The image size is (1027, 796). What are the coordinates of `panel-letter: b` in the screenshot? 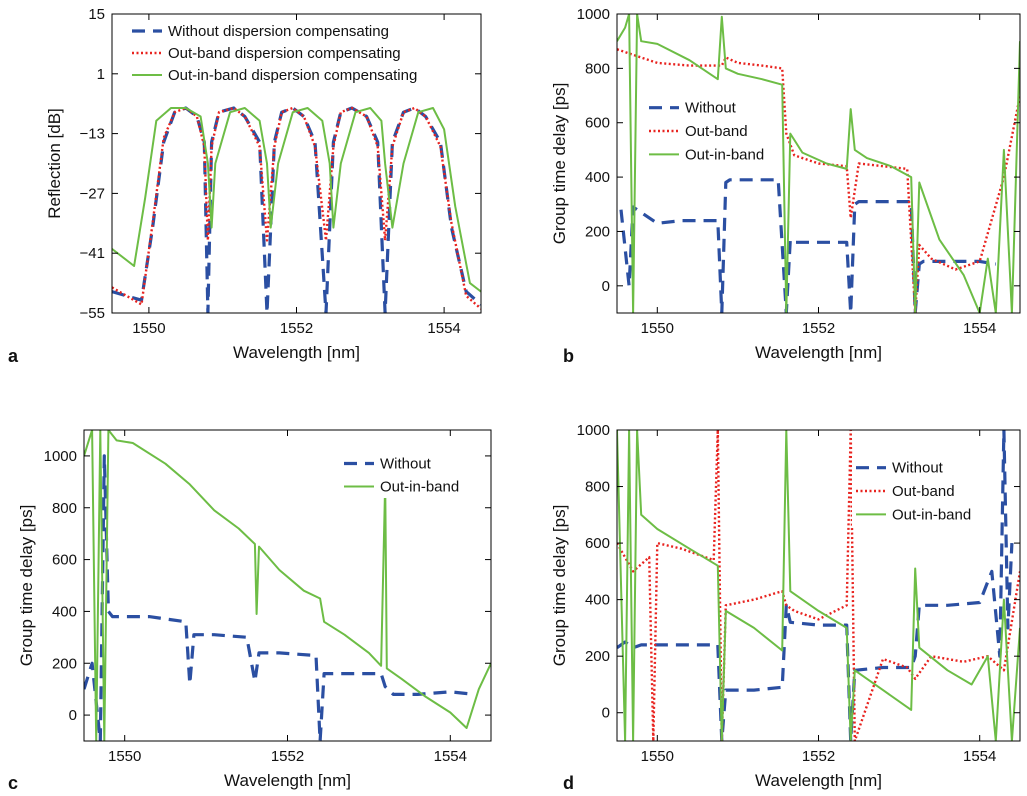 It's located at (568, 356).